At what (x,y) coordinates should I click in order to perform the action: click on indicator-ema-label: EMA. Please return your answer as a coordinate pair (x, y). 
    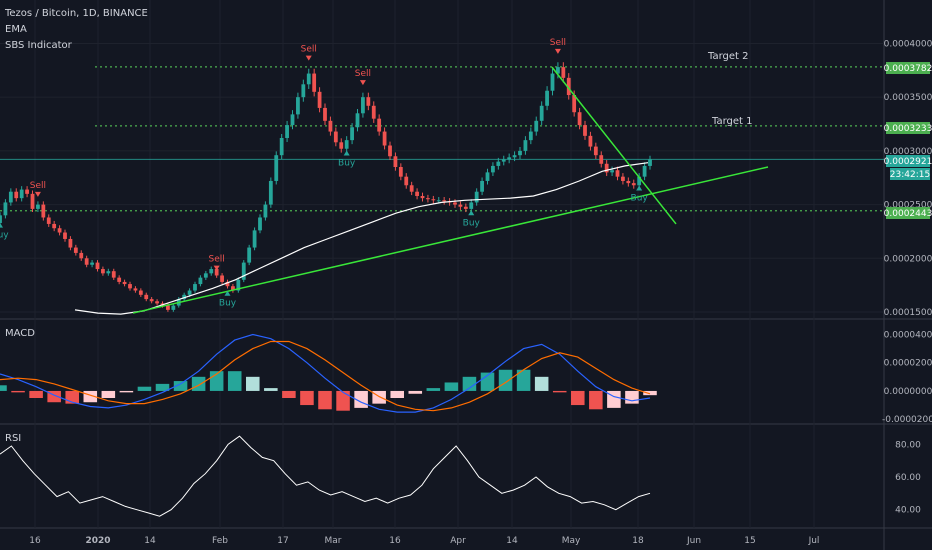
    Looking at the image, I should click on (16, 29).